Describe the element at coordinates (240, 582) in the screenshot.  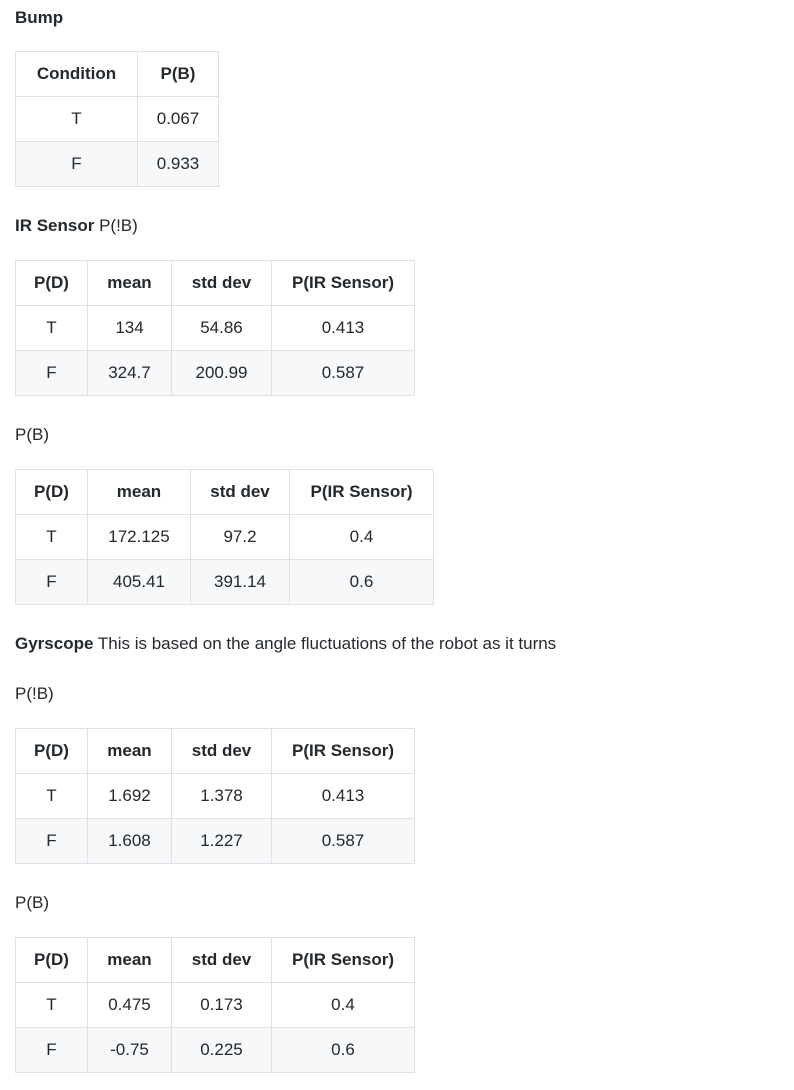
I see `table-cell: 391.14` at that location.